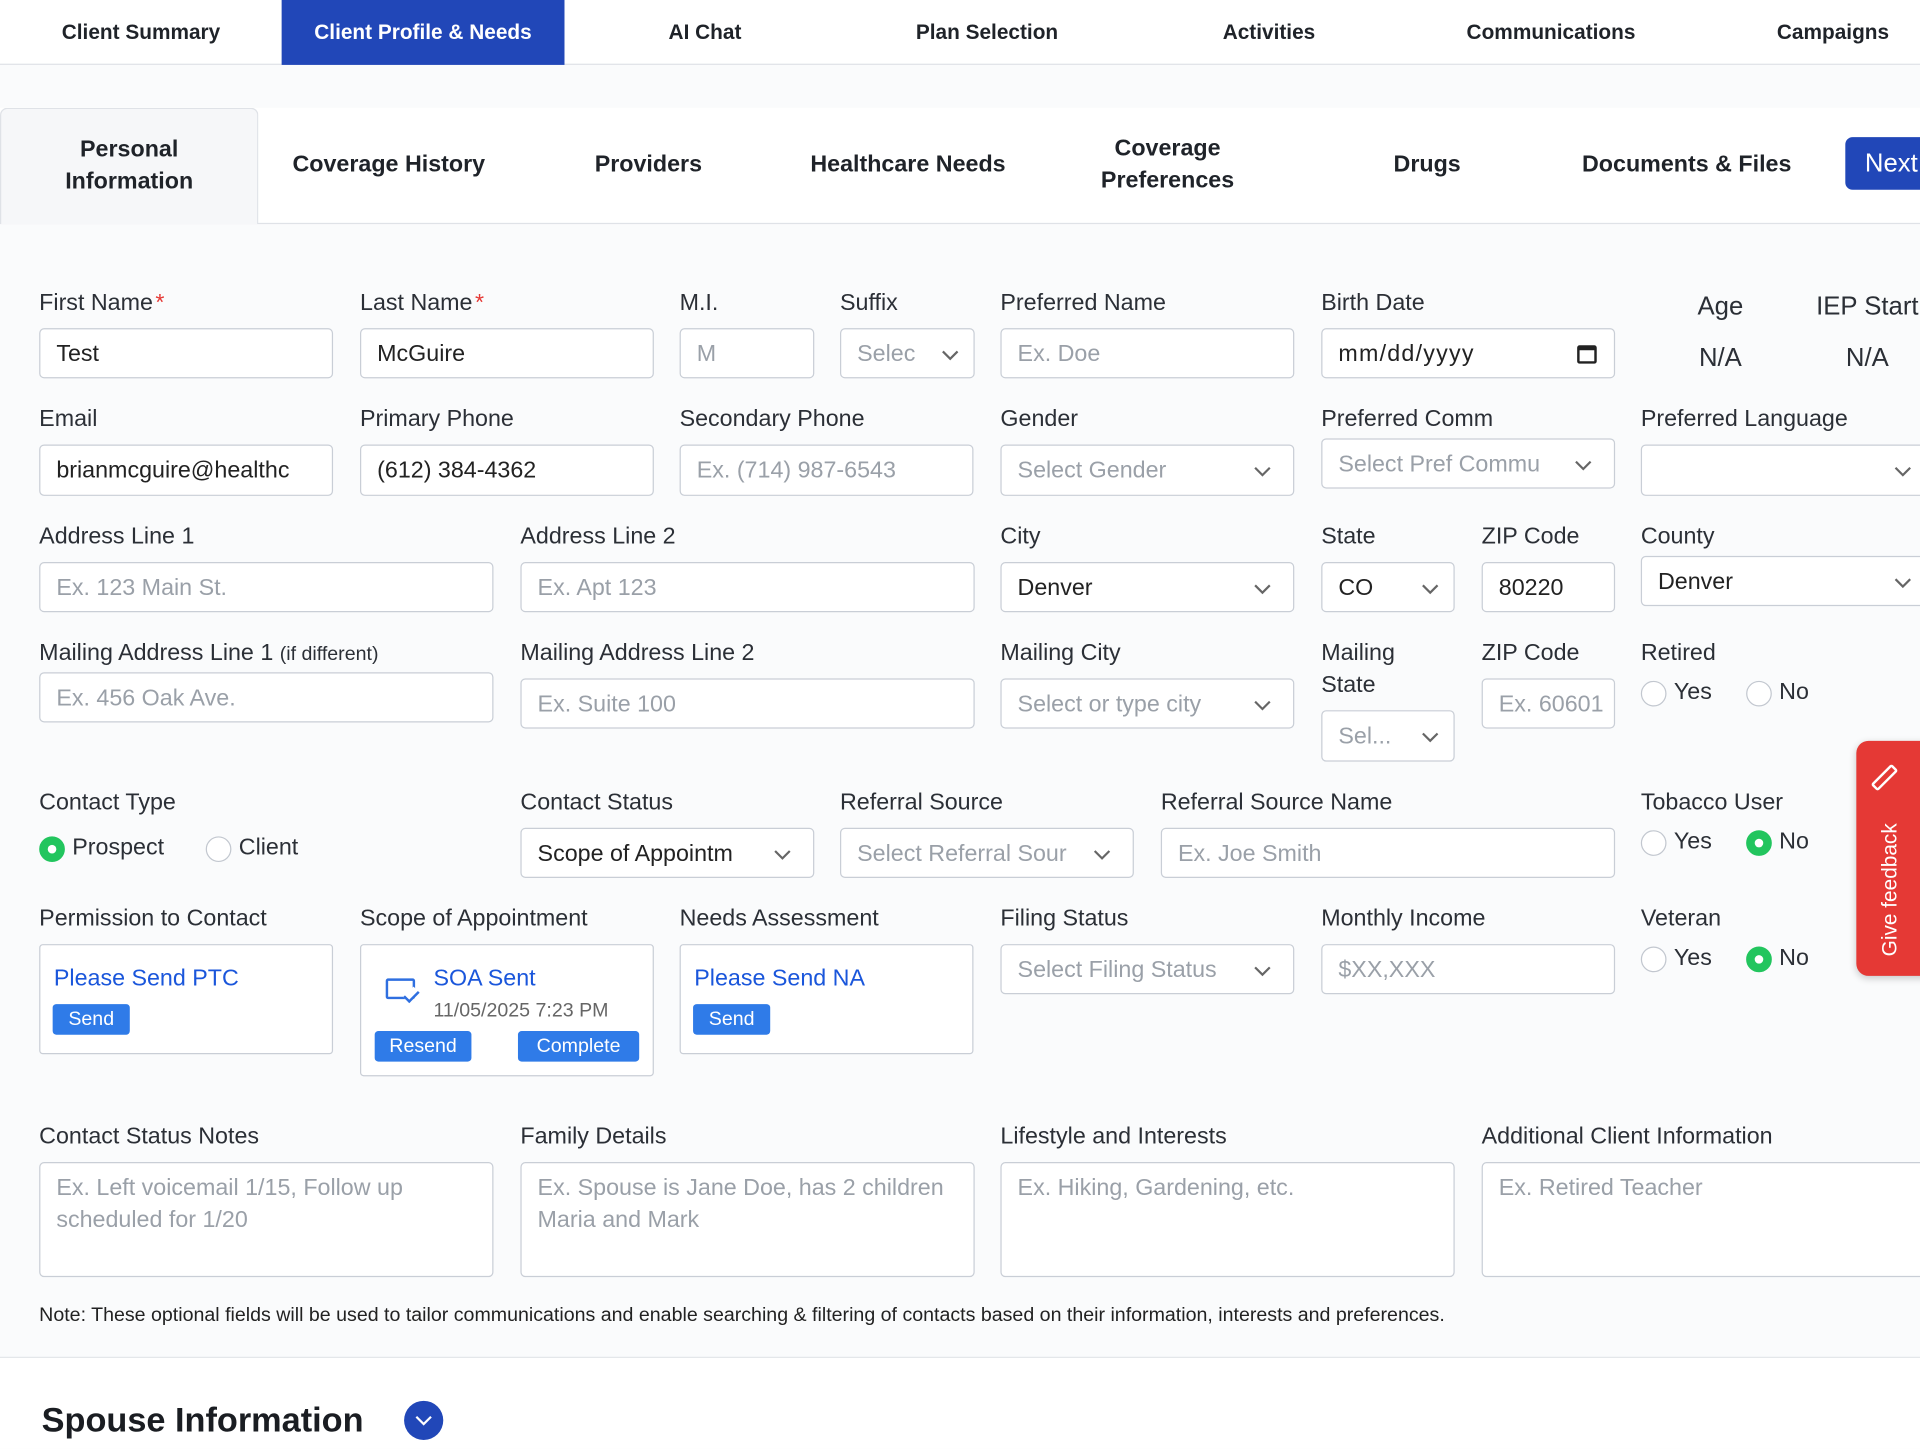 The image size is (1920, 1449). I want to click on label-text: Lifestyle and Interests, so click(1113, 1137).